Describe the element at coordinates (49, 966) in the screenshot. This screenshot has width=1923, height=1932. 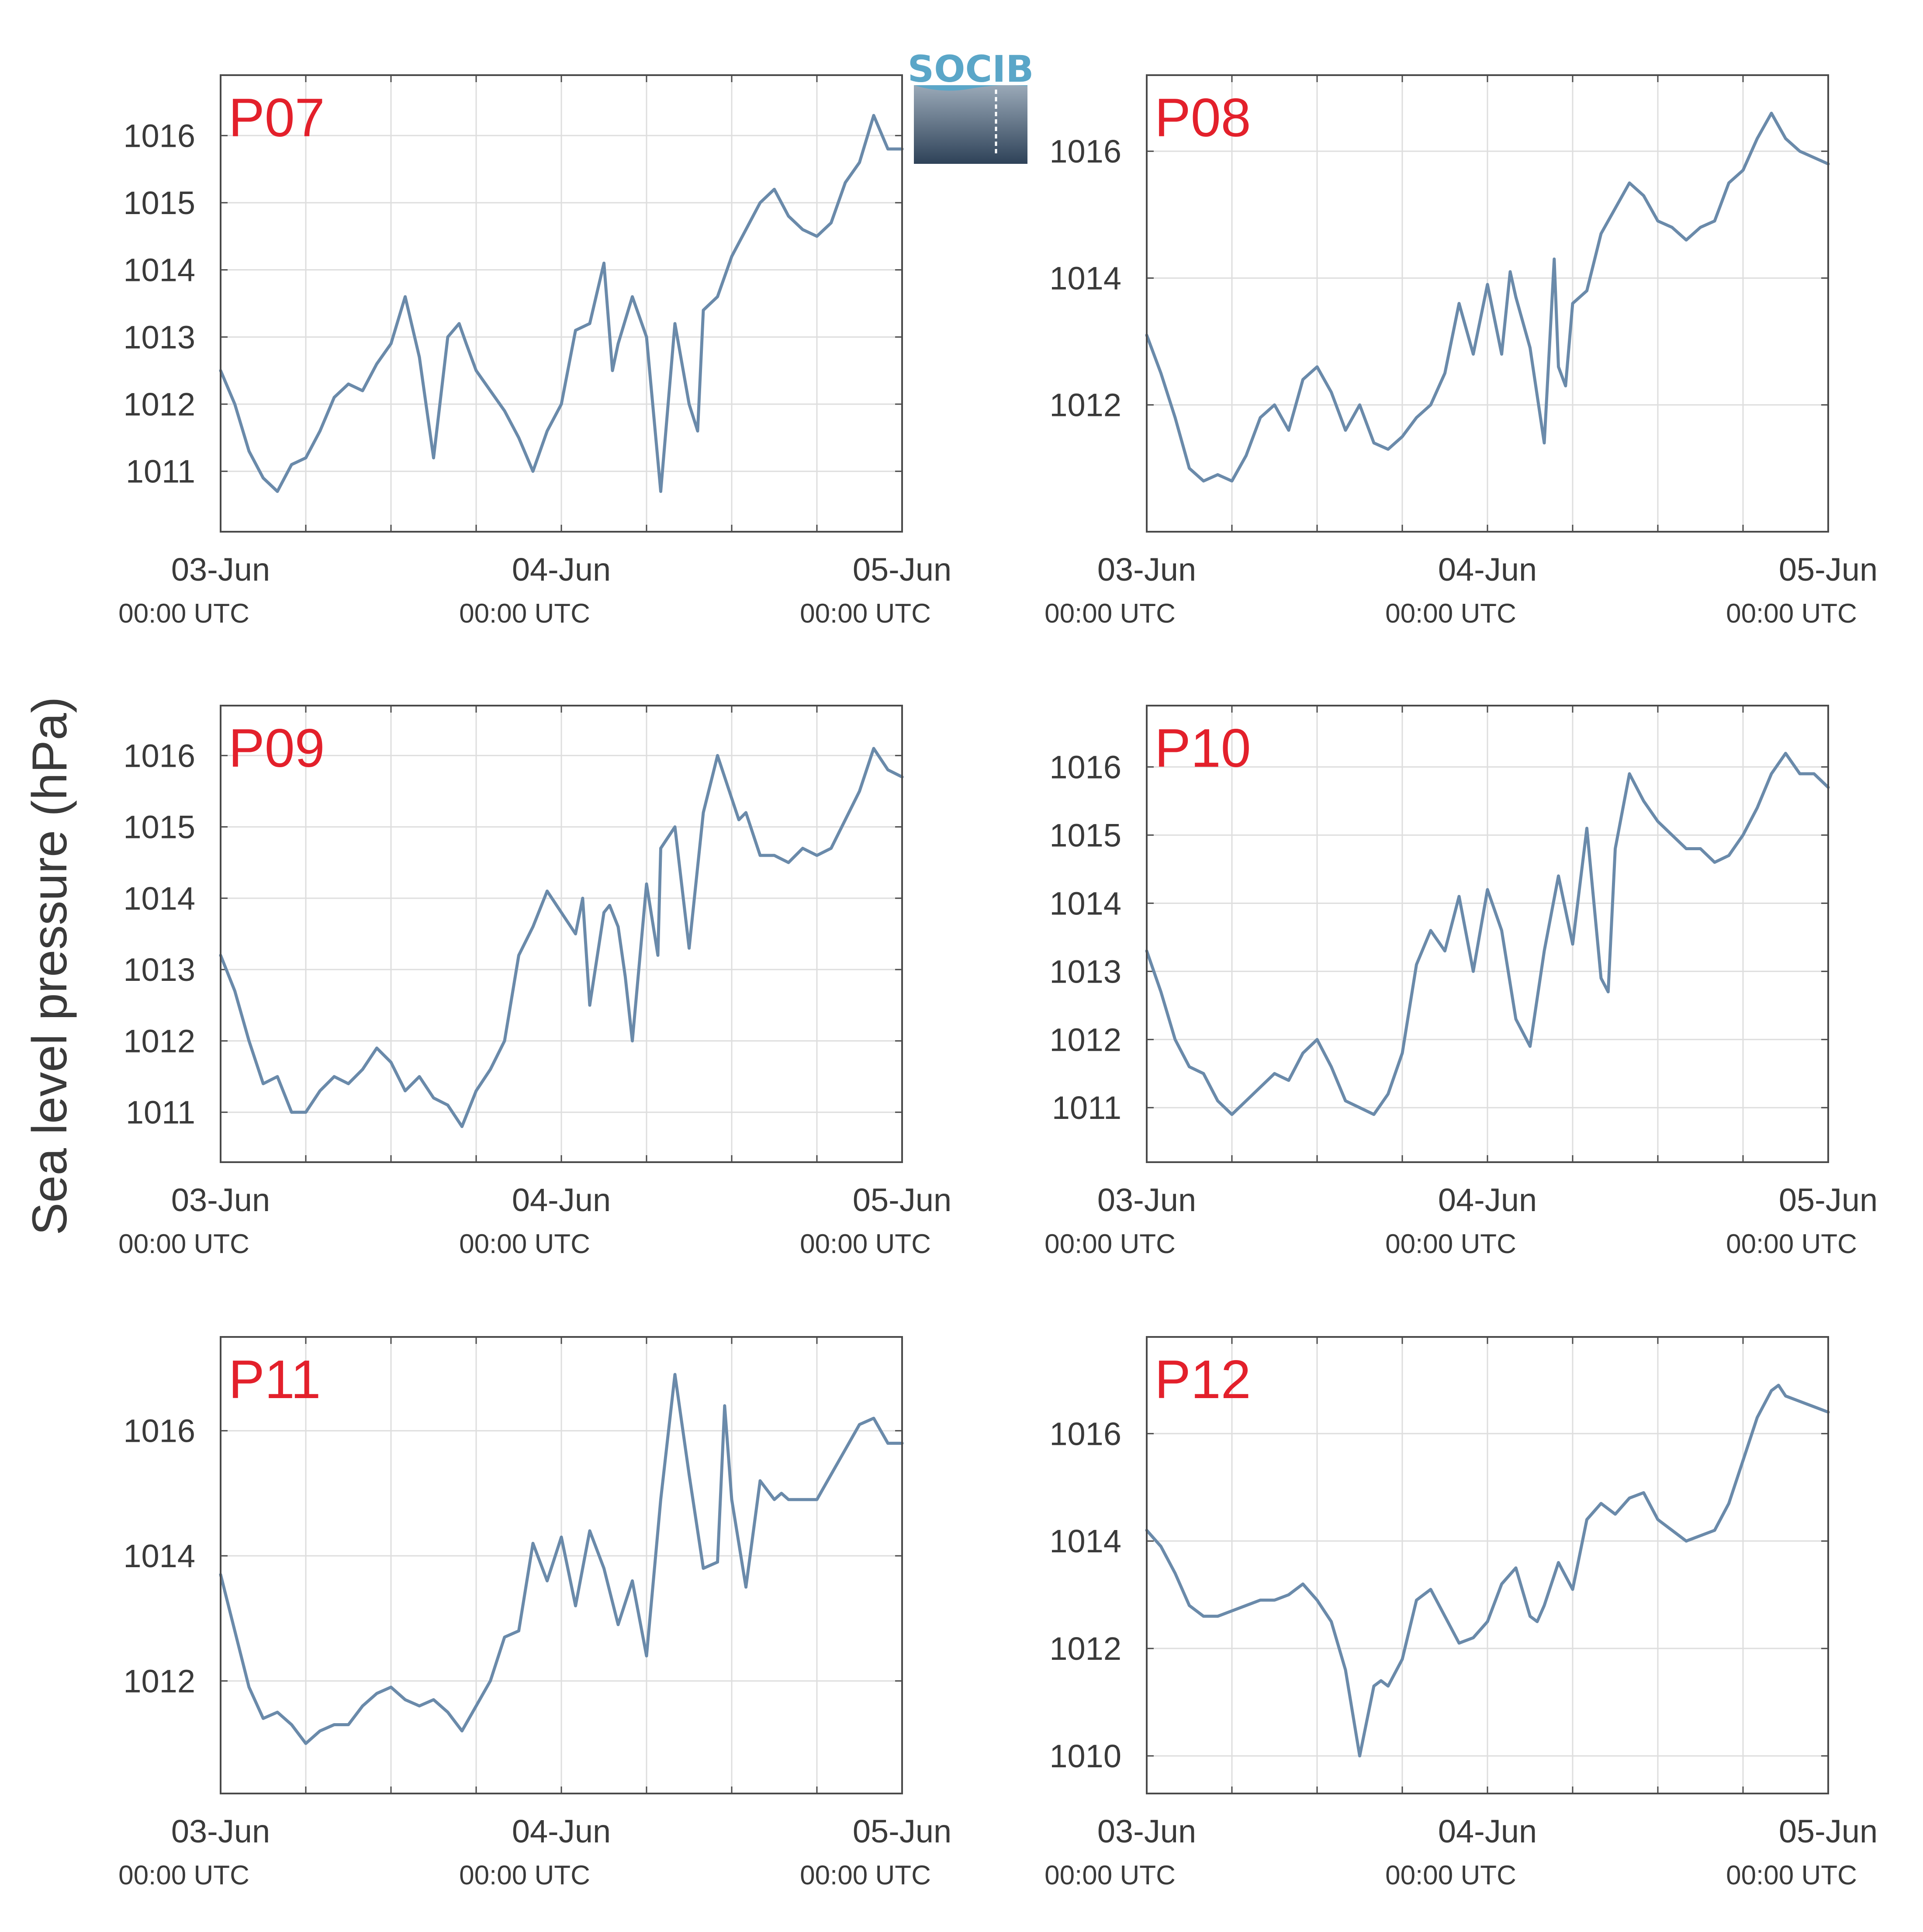
I see `y-axis-label: Sea level pressure (hPa)` at that location.